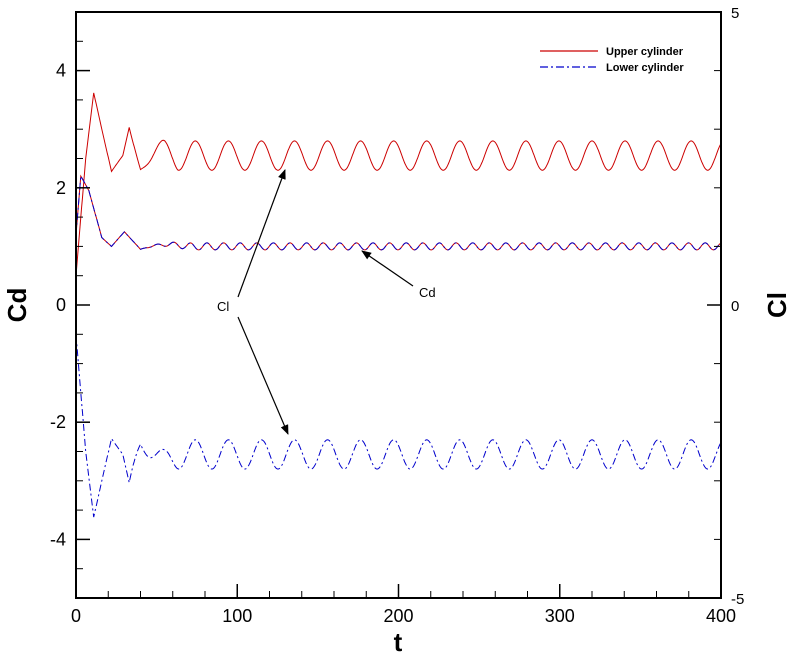  What do you see at coordinates (61, 188) in the screenshot?
I see `y-left-tick-label: 2` at bounding box center [61, 188].